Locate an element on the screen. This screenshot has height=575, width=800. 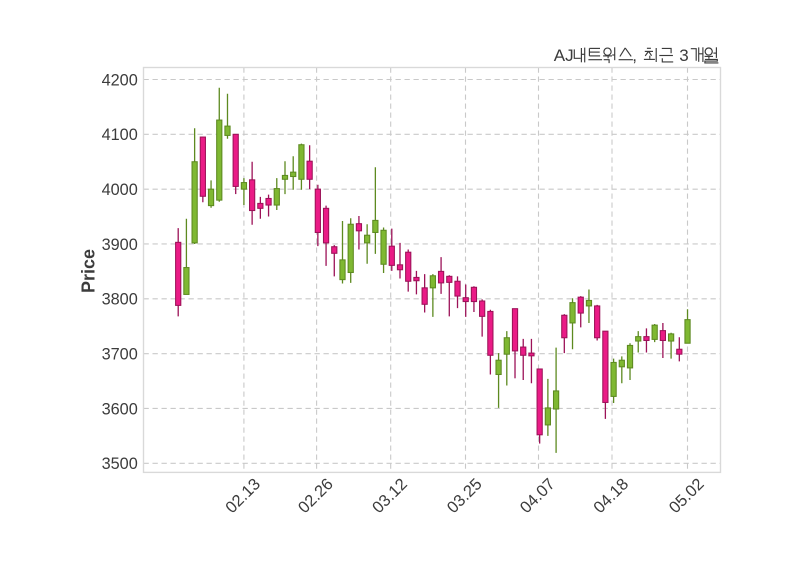
svg-text: 3500 is located at coordinates (120, 464).